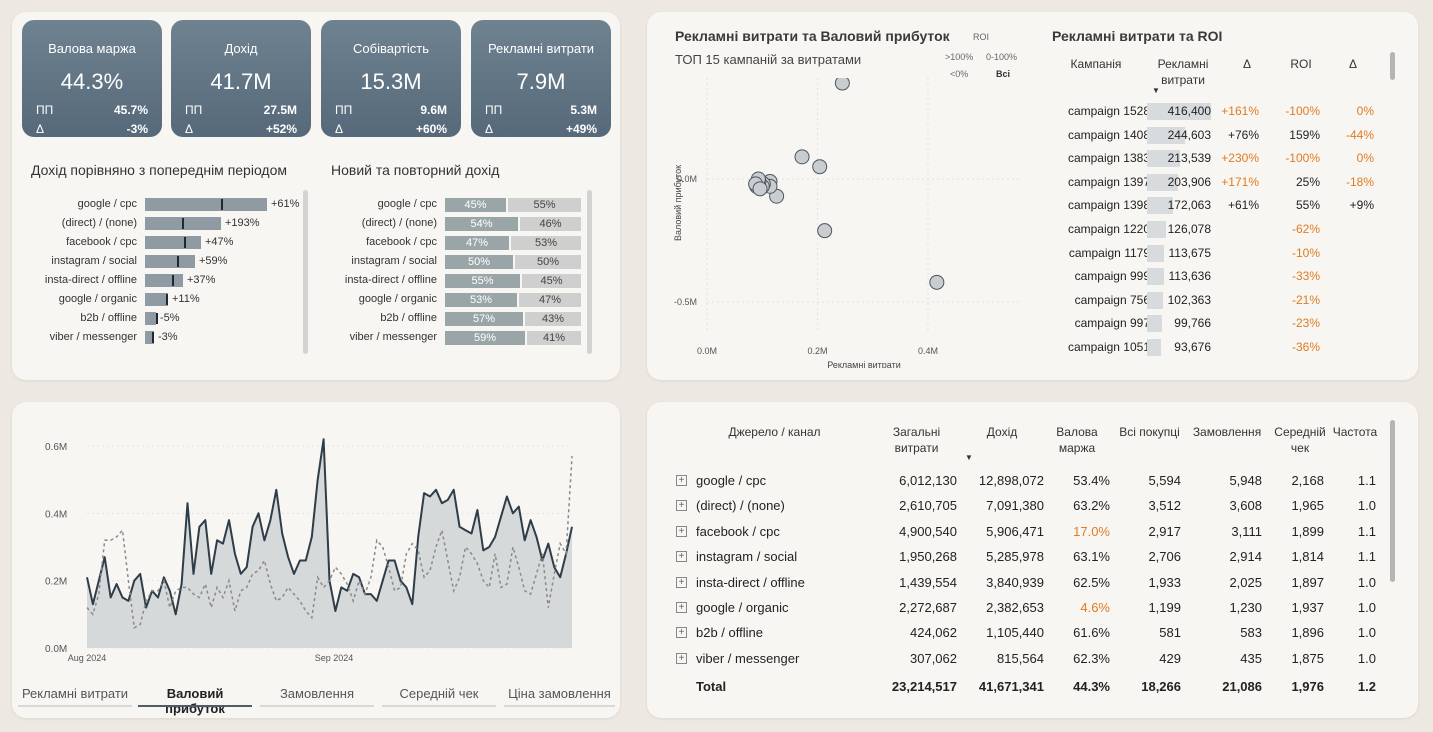 This screenshot has height=732, width=1433. Describe the element at coordinates (559, 693) in the screenshot. I see `chart-tab: Ціна замовлення` at that location.